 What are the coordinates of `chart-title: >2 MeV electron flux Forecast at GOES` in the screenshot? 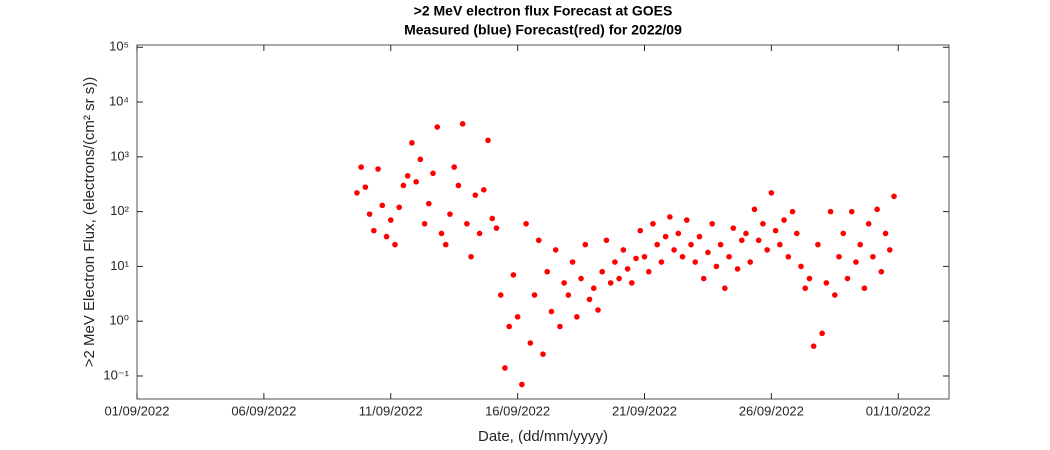 It's located at (543, 11).